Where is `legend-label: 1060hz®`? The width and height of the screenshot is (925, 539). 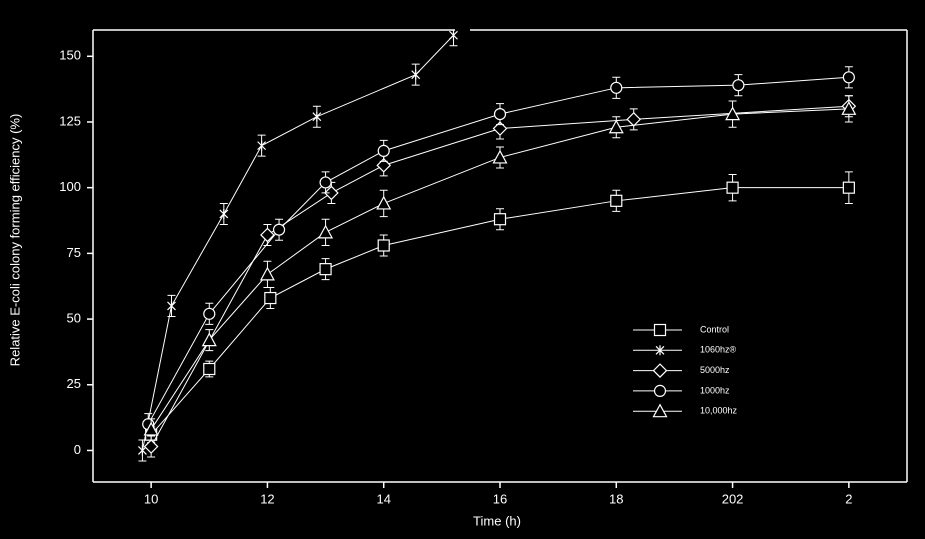 legend-label: 1060hz® is located at coordinates (718, 350).